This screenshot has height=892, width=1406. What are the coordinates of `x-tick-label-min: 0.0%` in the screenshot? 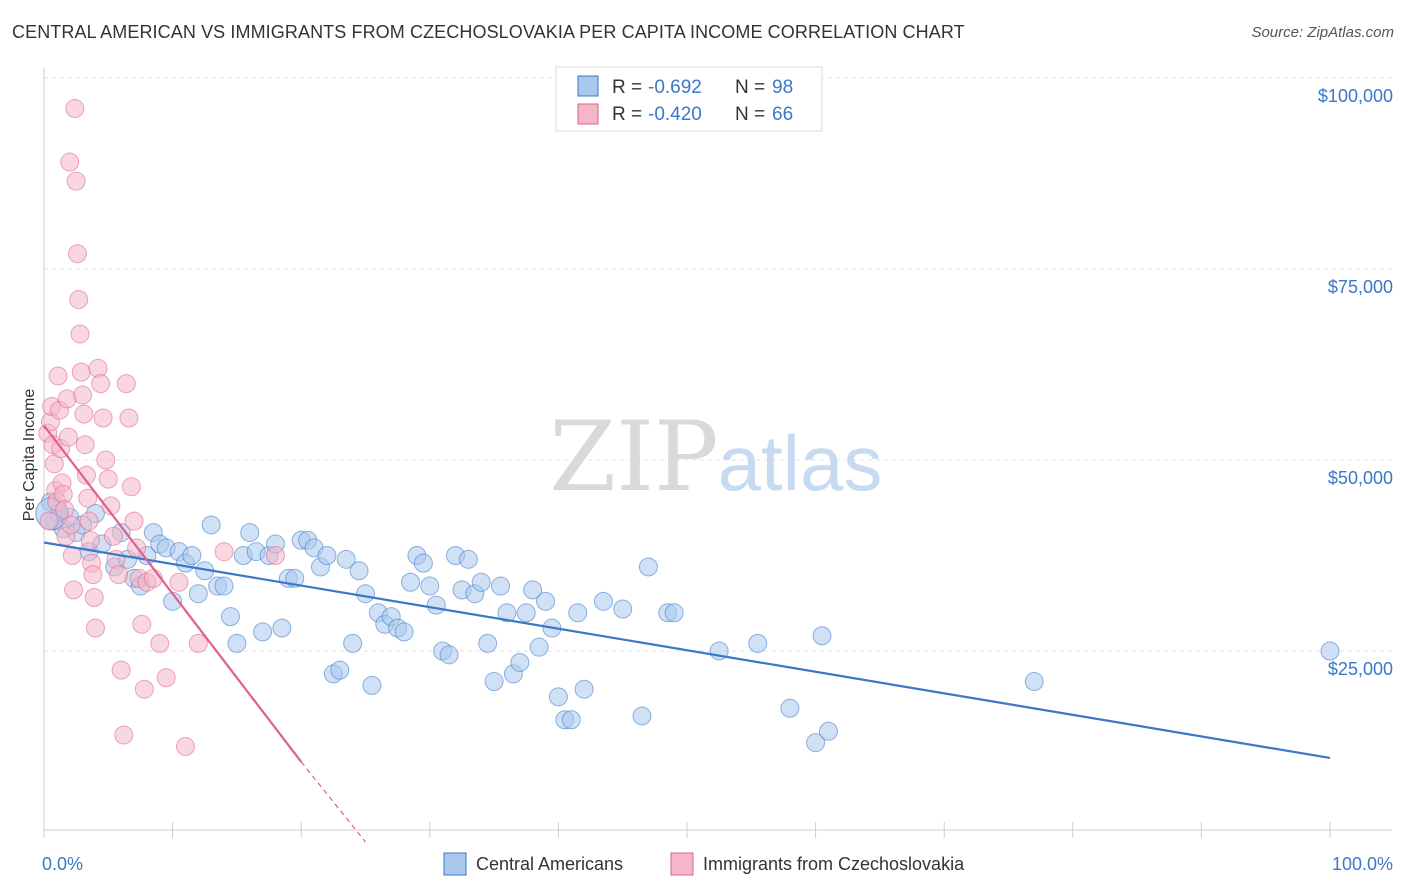 It's located at (62, 864).